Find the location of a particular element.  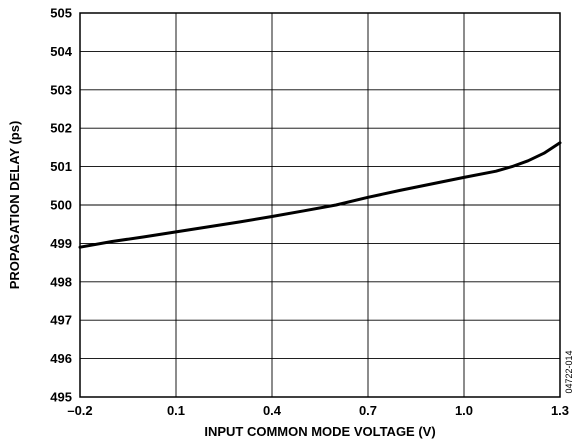

y-tick-label: 500 is located at coordinates (61, 205).